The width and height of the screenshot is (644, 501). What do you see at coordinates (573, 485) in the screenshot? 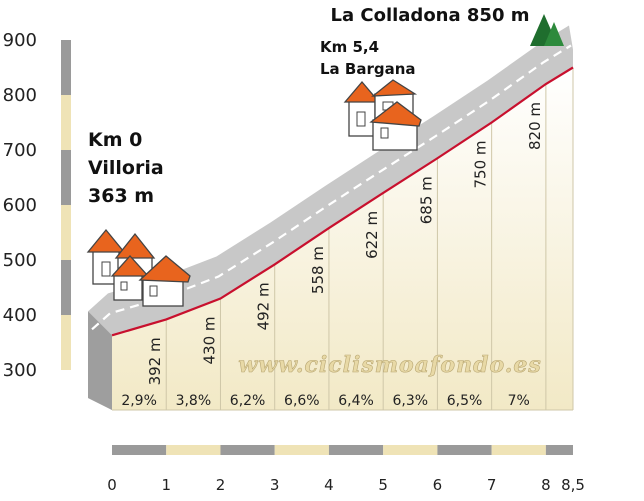
I see `x-tick-label: 8,5` at bounding box center [573, 485].